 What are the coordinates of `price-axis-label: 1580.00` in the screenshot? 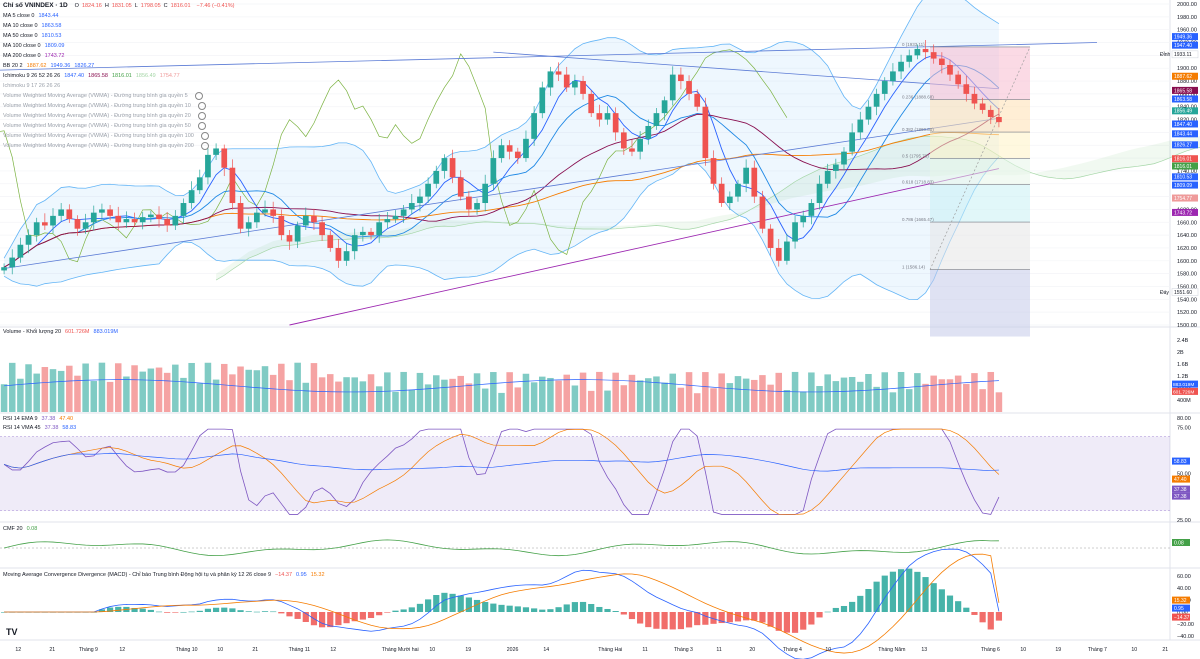 It's located at (1187, 275).